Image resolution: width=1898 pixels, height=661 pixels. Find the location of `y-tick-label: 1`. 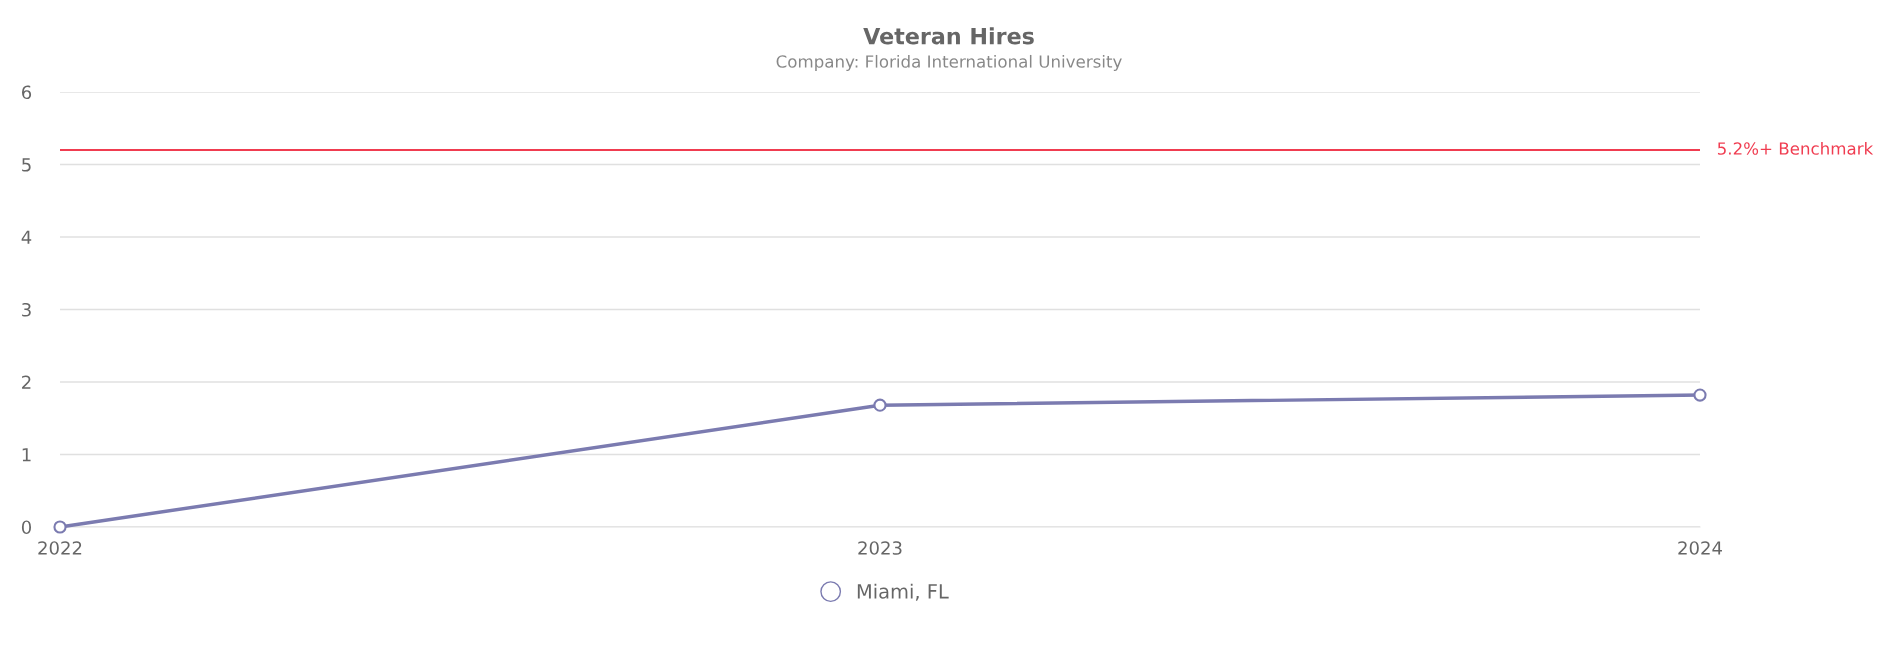

y-tick-label: 1 is located at coordinates (26, 455).